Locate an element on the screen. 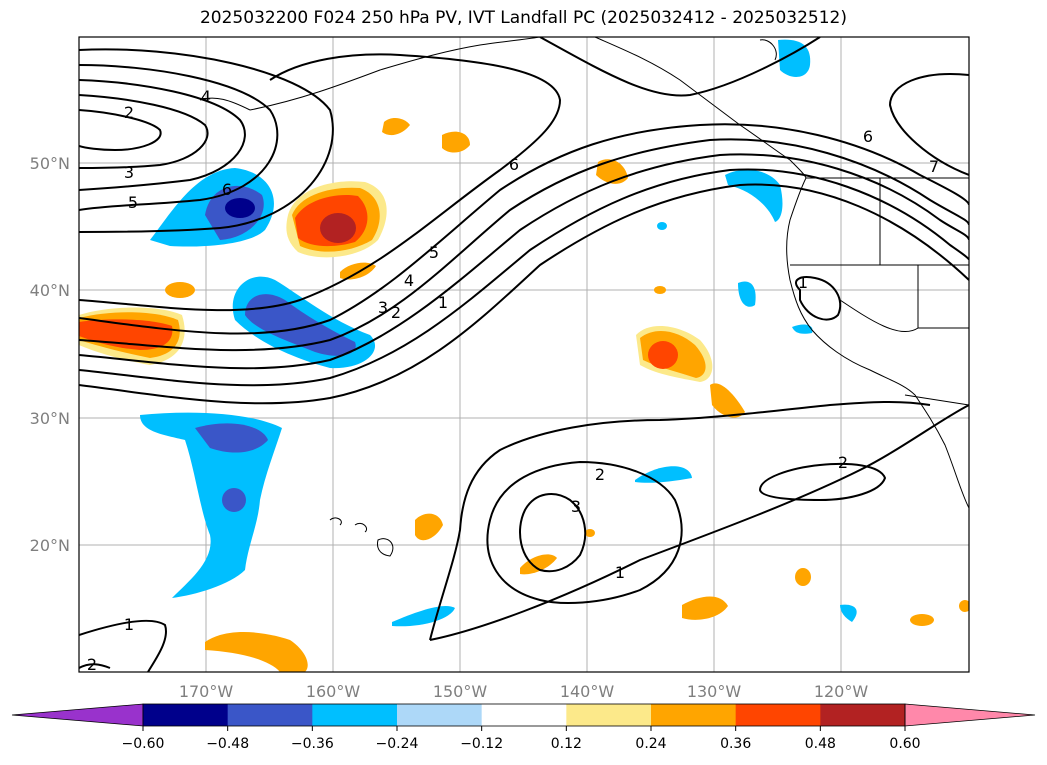  lat-label: 50°N is located at coordinates (50, 163).